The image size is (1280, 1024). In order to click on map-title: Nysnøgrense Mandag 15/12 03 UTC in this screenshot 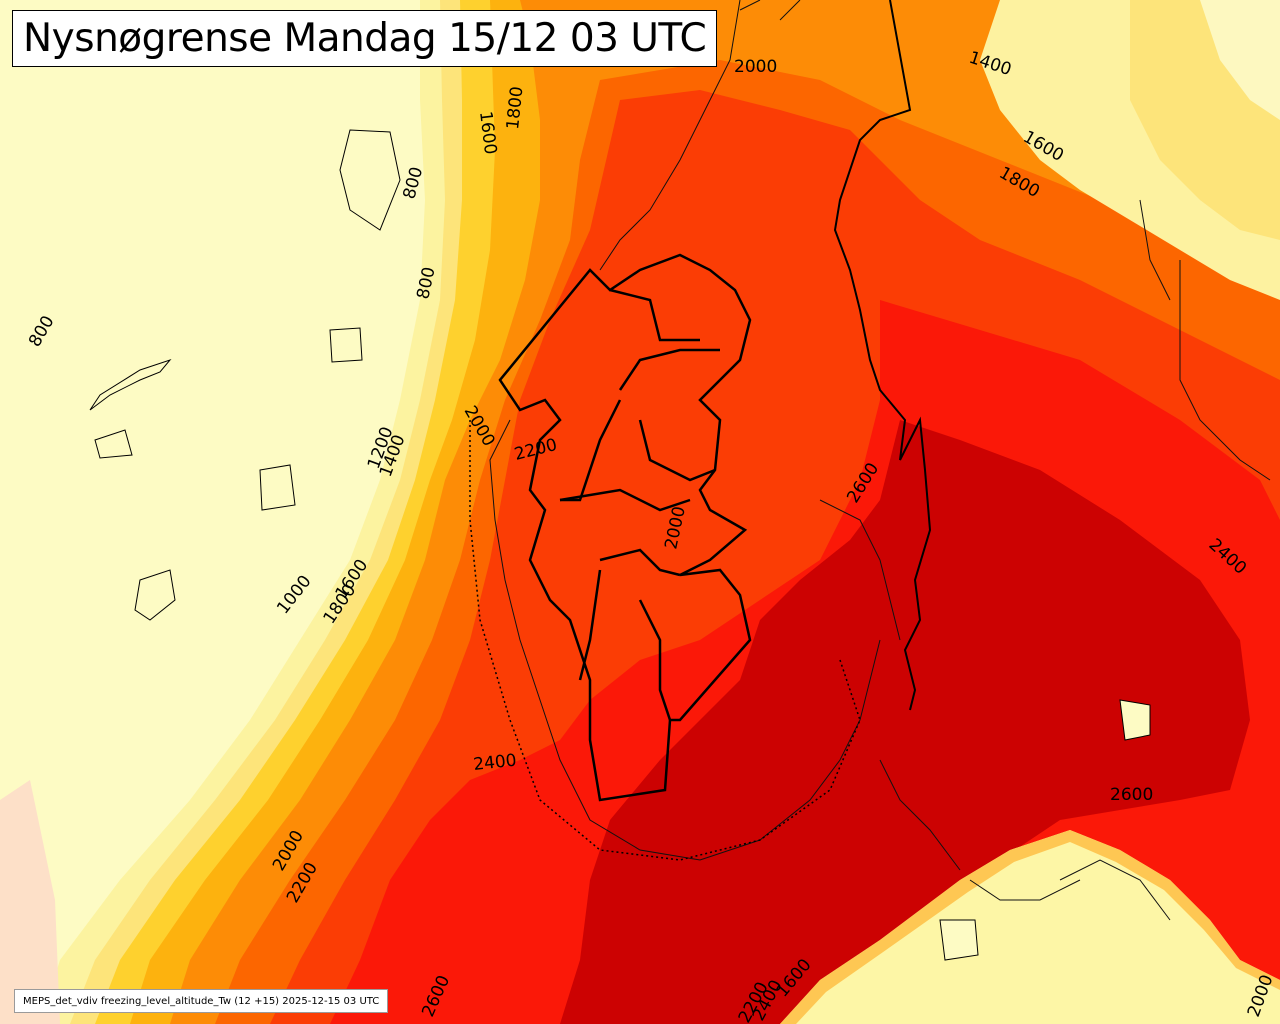, I will do `click(365, 38)`.